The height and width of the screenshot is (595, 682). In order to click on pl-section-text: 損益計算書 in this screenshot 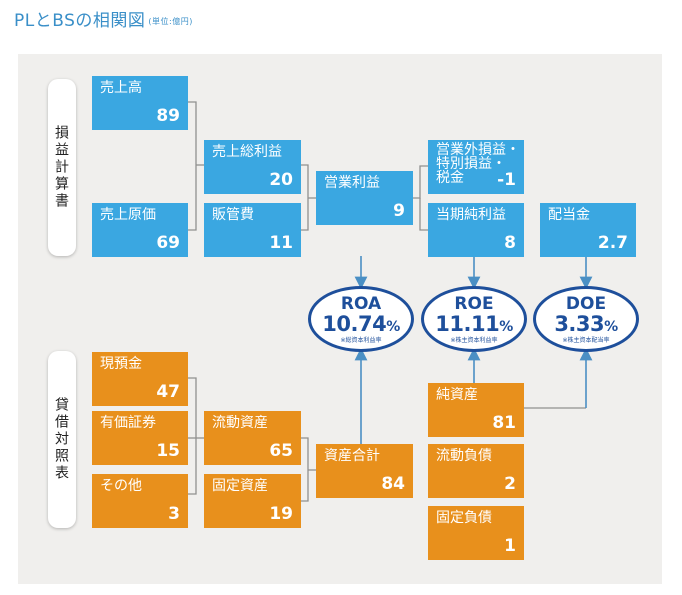, I will do `click(62, 167)`.